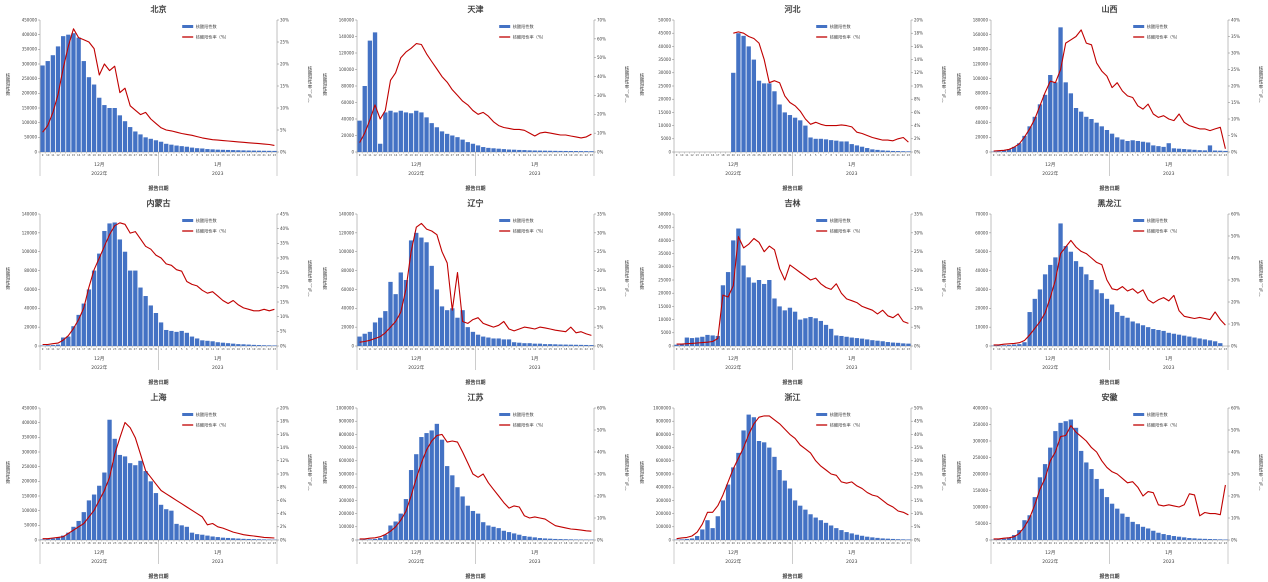 The height and width of the screenshot is (582, 1268). What do you see at coordinates (347, 434) in the screenshot?
I see `tick-label: 800000` at bounding box center [347, 434].